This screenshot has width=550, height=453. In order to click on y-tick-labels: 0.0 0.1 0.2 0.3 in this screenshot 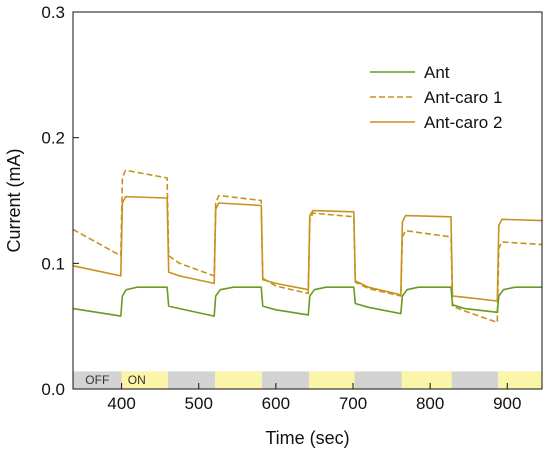, I will do `click(53, 201)`.